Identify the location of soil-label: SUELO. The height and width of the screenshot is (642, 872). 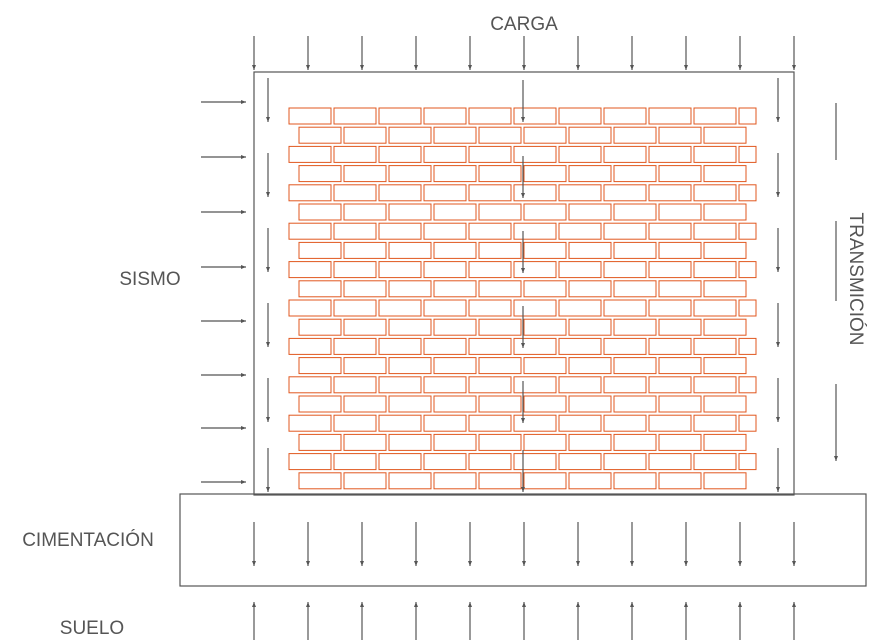
(92, 628).